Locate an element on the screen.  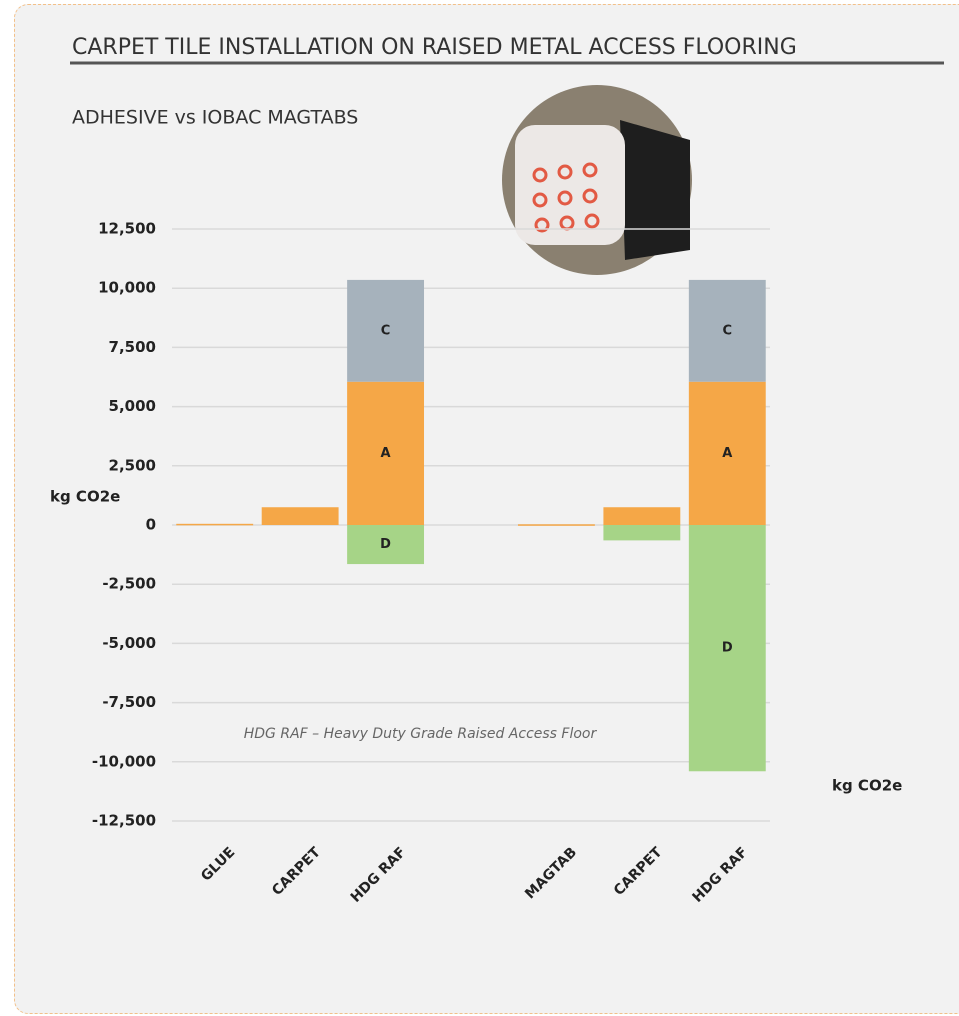
y-tick-label: -2,500 is located at coordinates (129, 584).